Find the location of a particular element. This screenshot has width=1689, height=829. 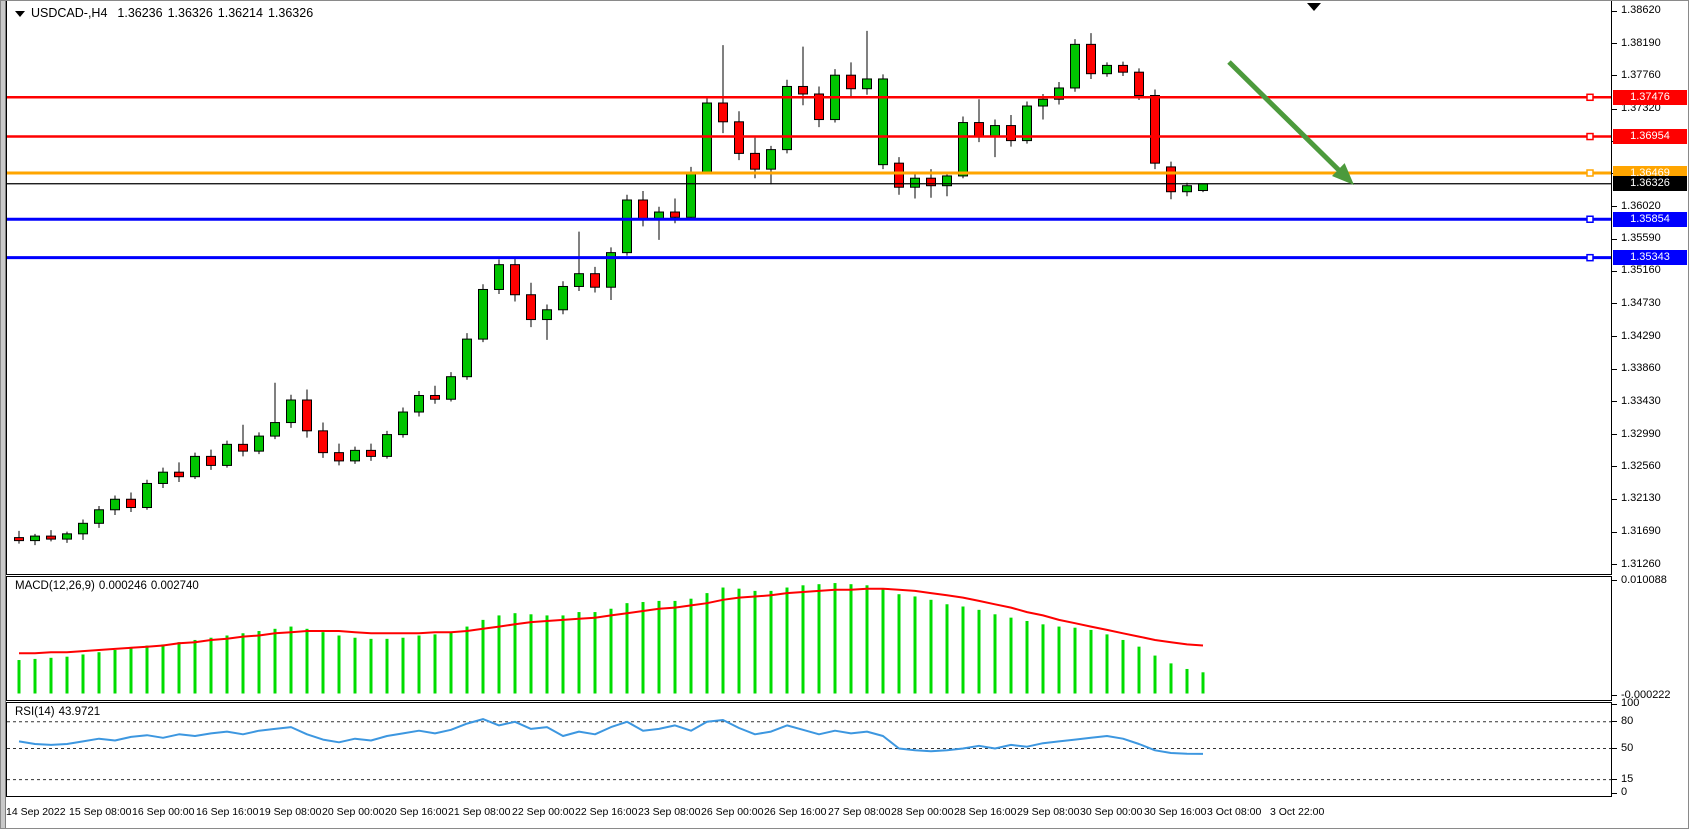

symbol-dropdown-icon is located at coordinates (20, 14).